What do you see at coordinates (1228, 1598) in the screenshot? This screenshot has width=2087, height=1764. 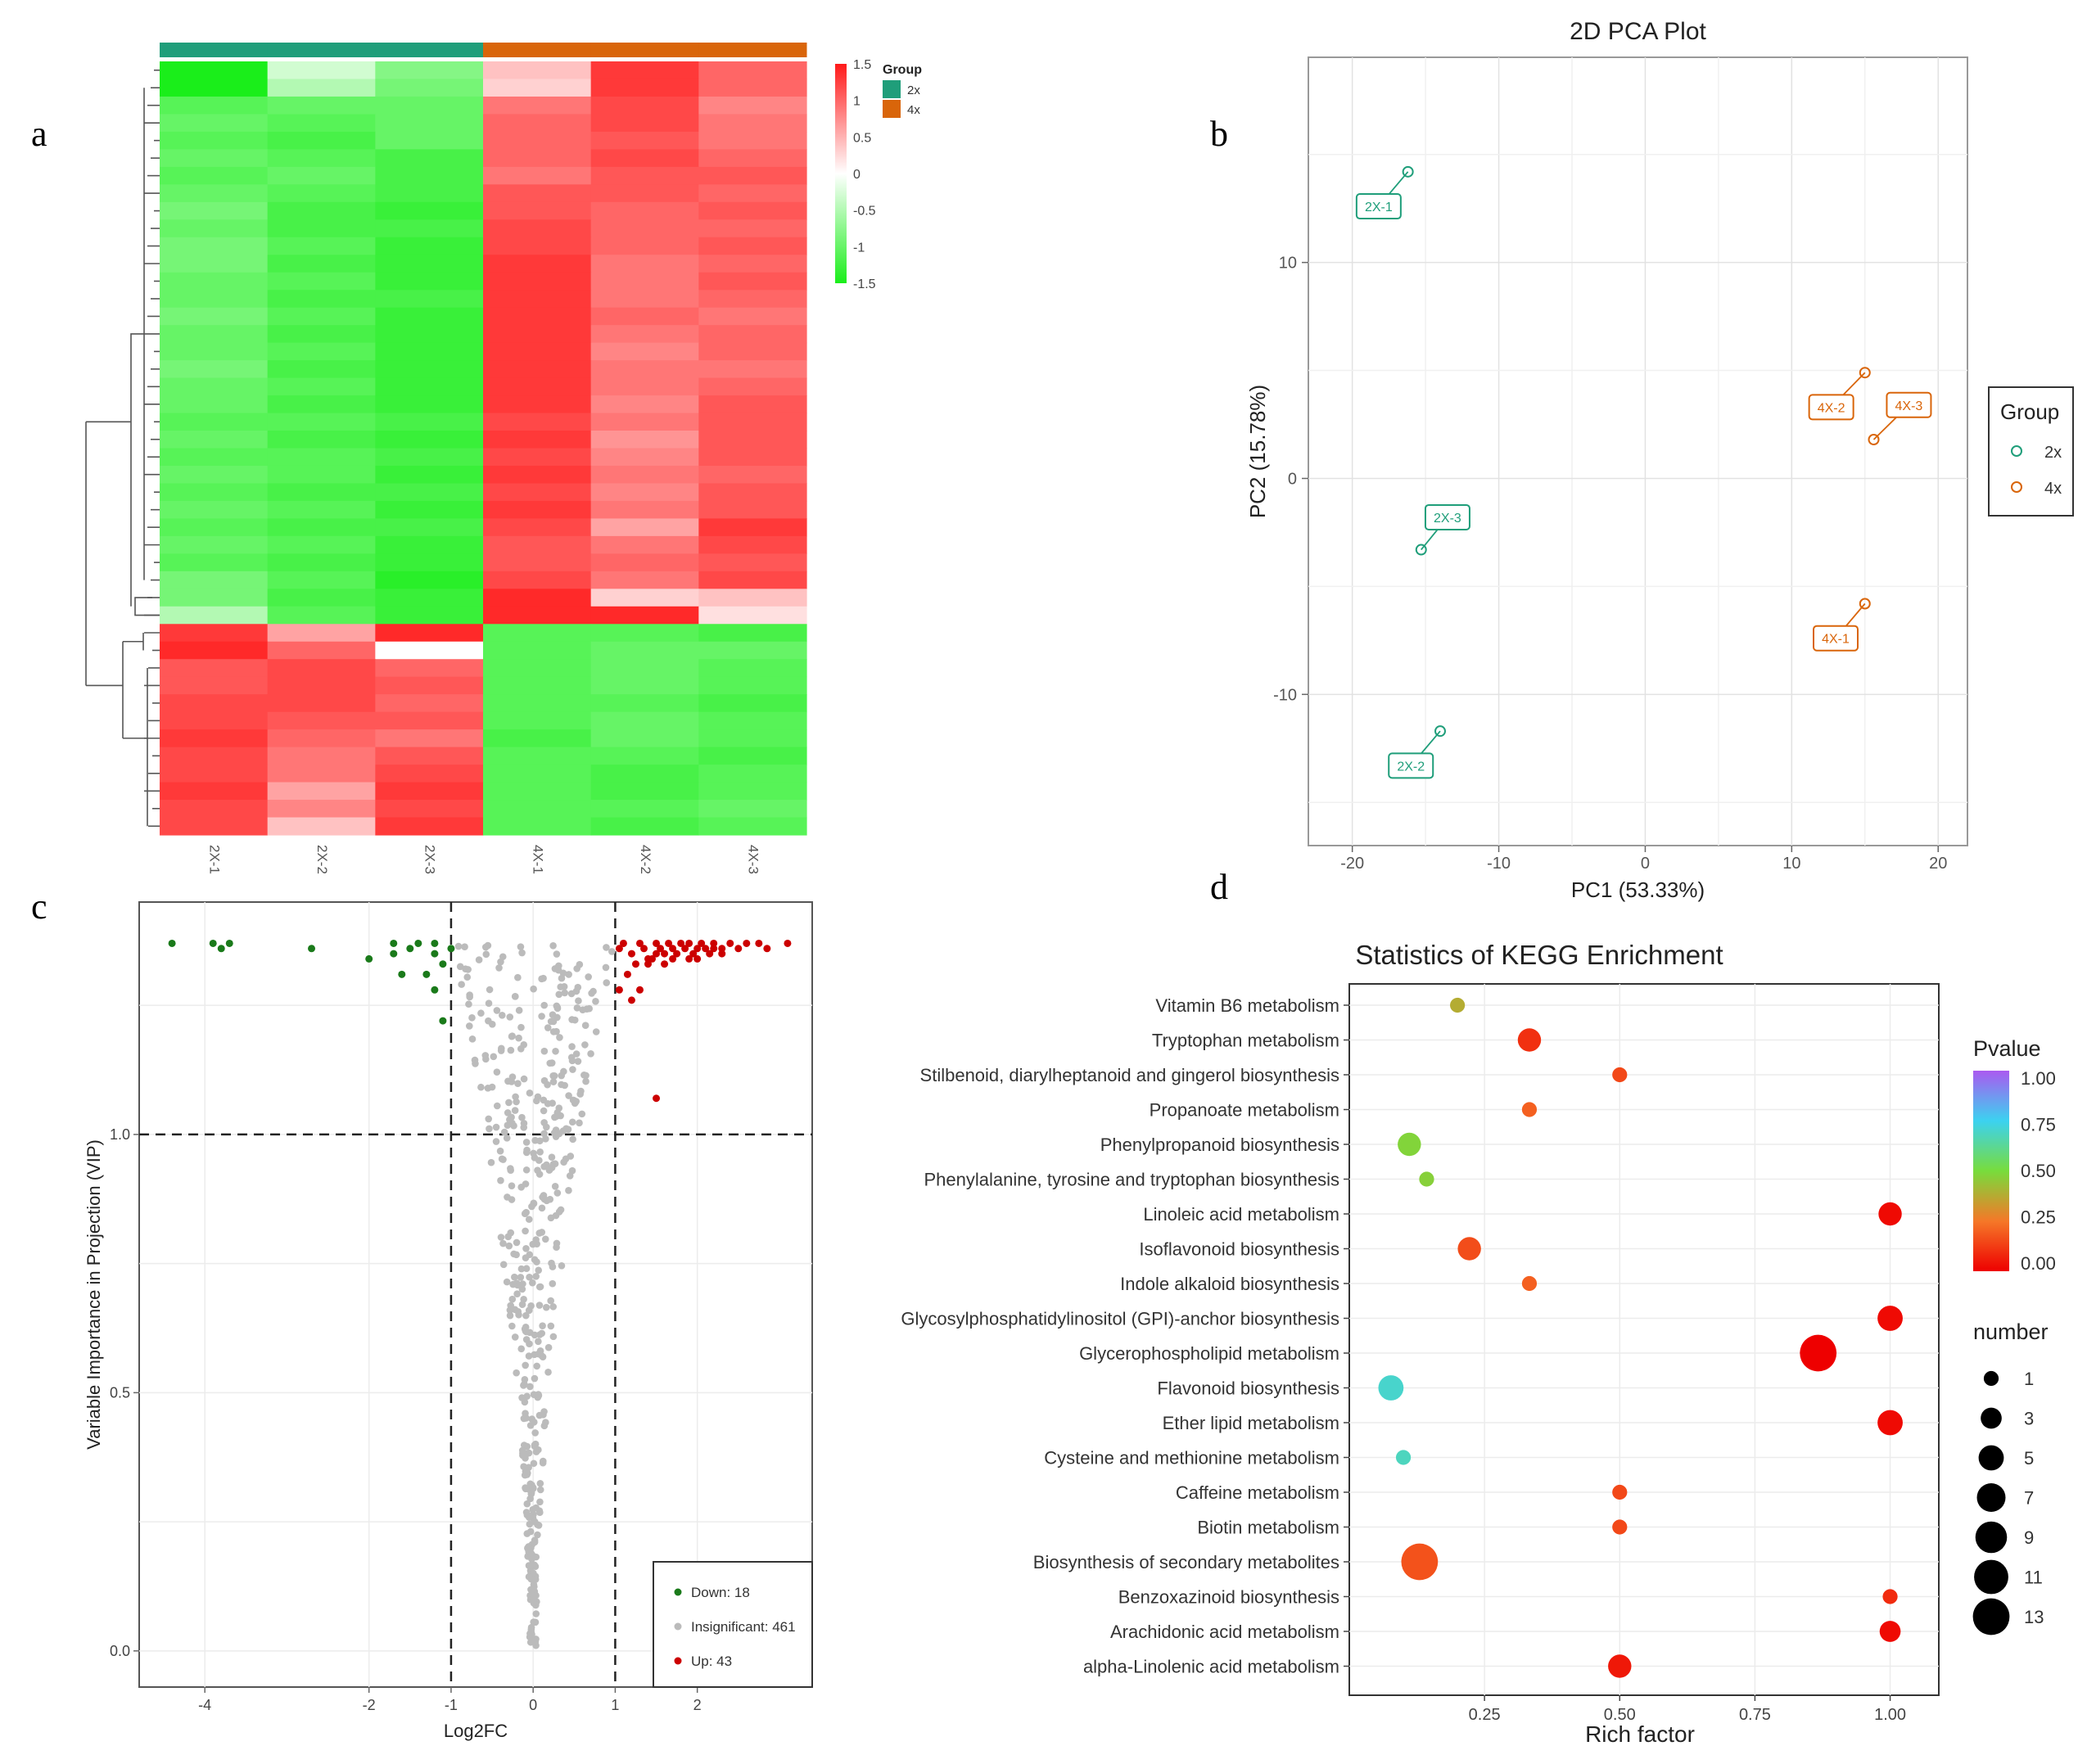 I see `kegg-term-label: Benzoxazinoid biosynthesis` at bounding box center [1228, 1598].